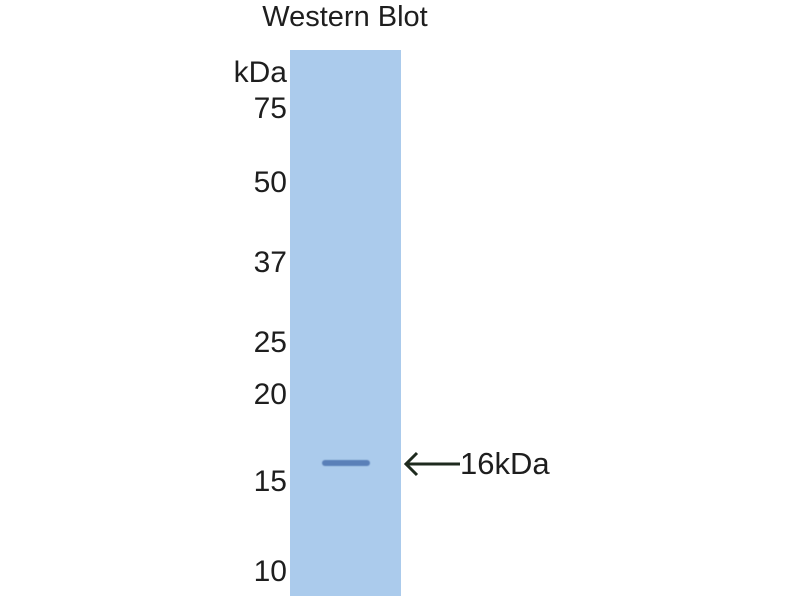  Describe the element at coordinates (260, 72) in the screenshot. I see `unit-label: kDa` at that location.